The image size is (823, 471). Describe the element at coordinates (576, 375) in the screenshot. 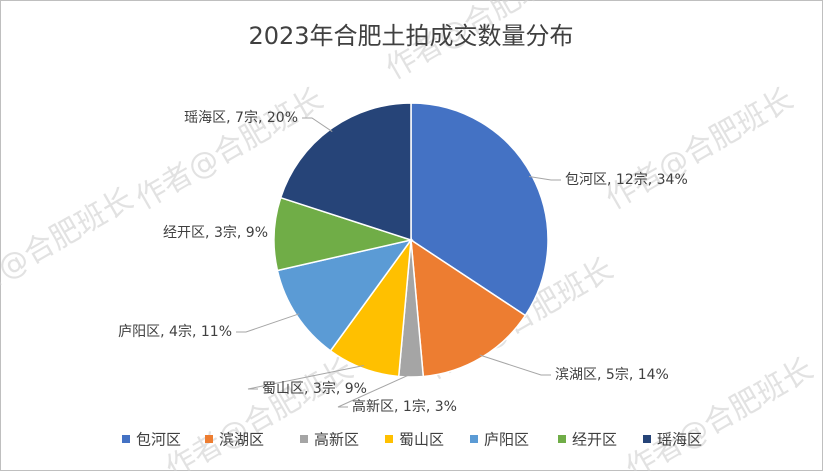

I see `label-part: 滨湖区` at that location.